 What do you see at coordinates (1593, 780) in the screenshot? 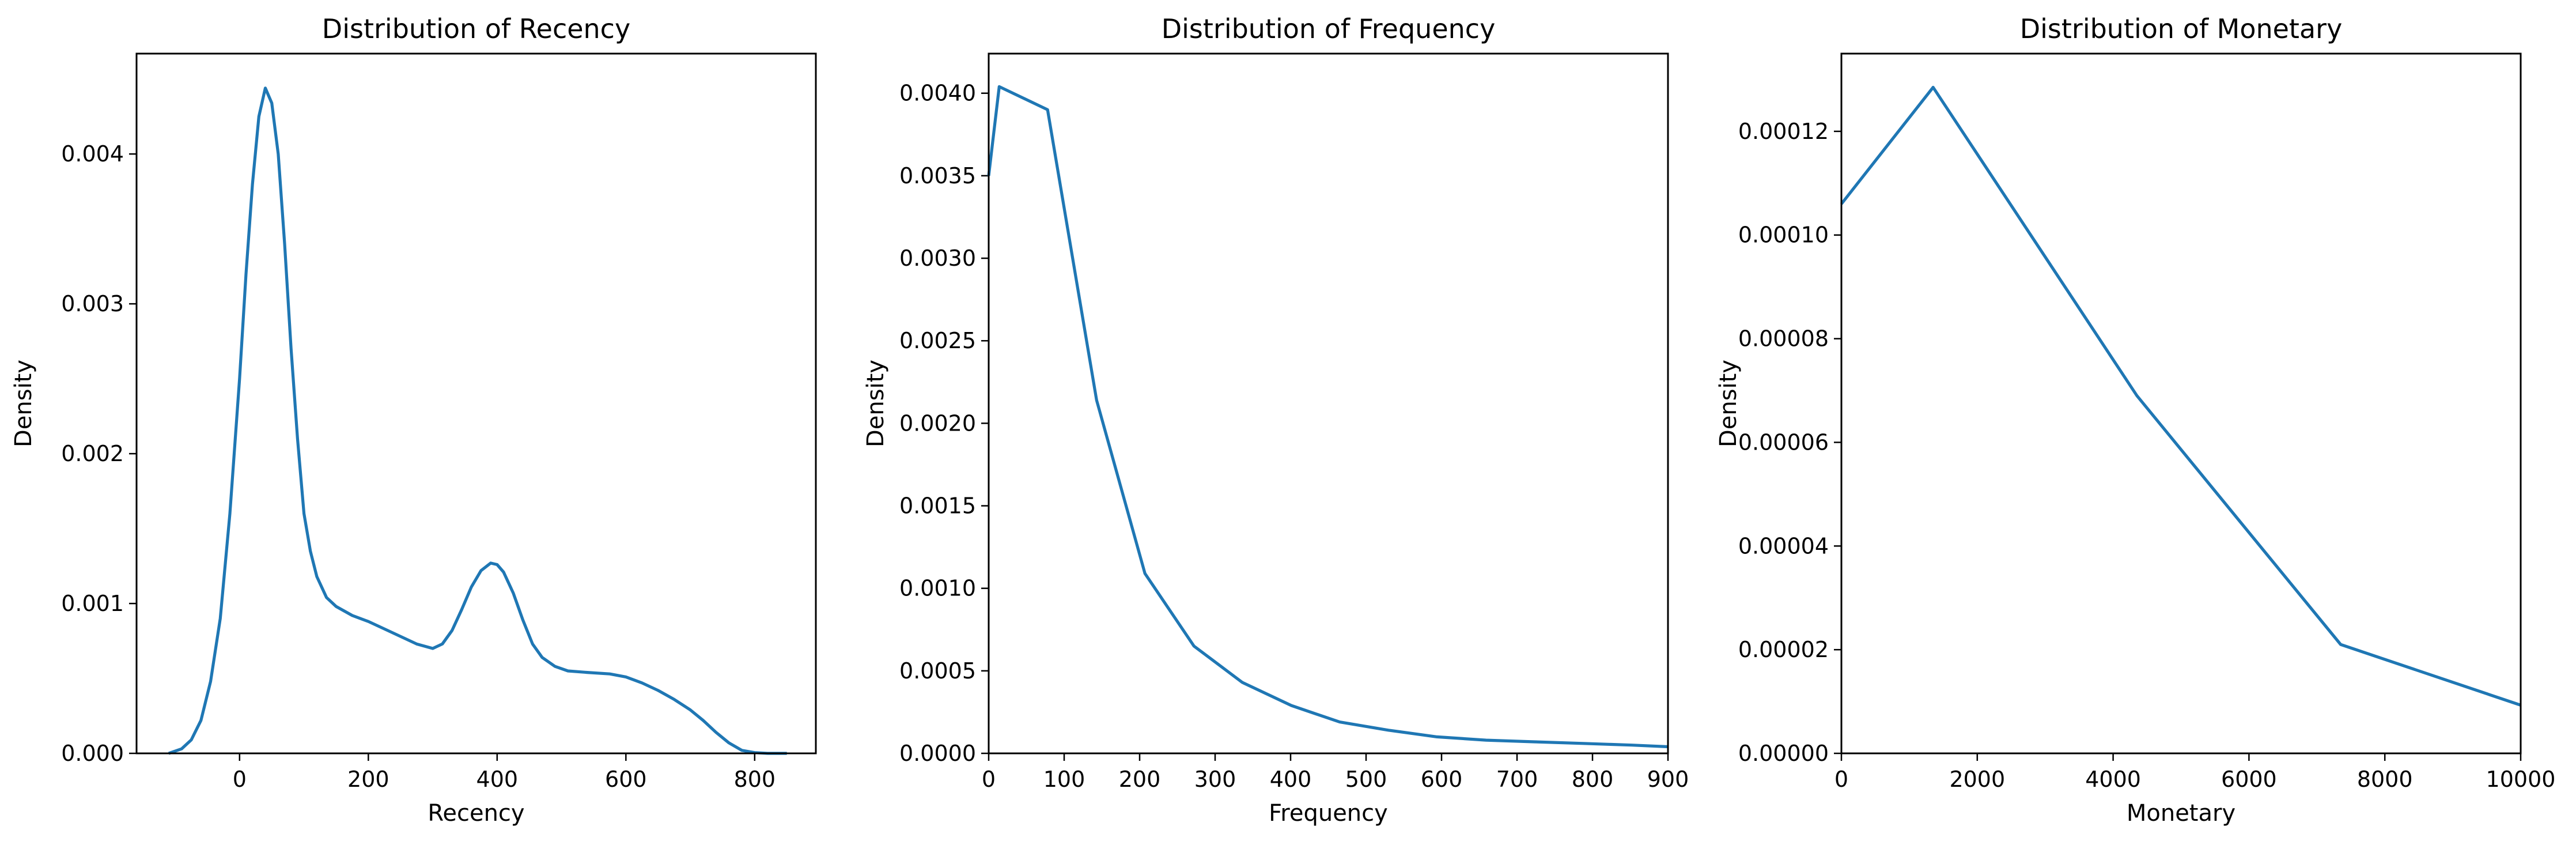
I see `frequency-x-tick-label: 800` at bounding box center [1593, 780].